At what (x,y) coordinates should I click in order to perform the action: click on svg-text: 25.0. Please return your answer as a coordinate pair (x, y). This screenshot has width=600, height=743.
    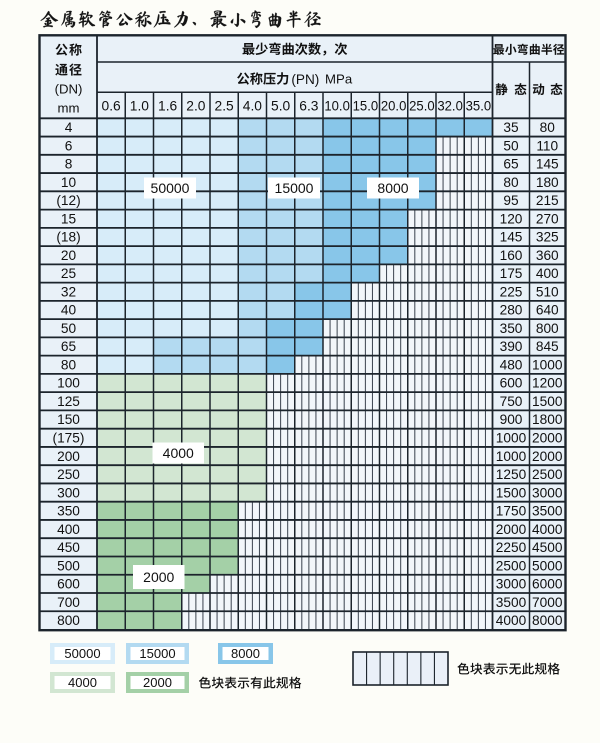
    Looking at the image, I should click on (422, 106).